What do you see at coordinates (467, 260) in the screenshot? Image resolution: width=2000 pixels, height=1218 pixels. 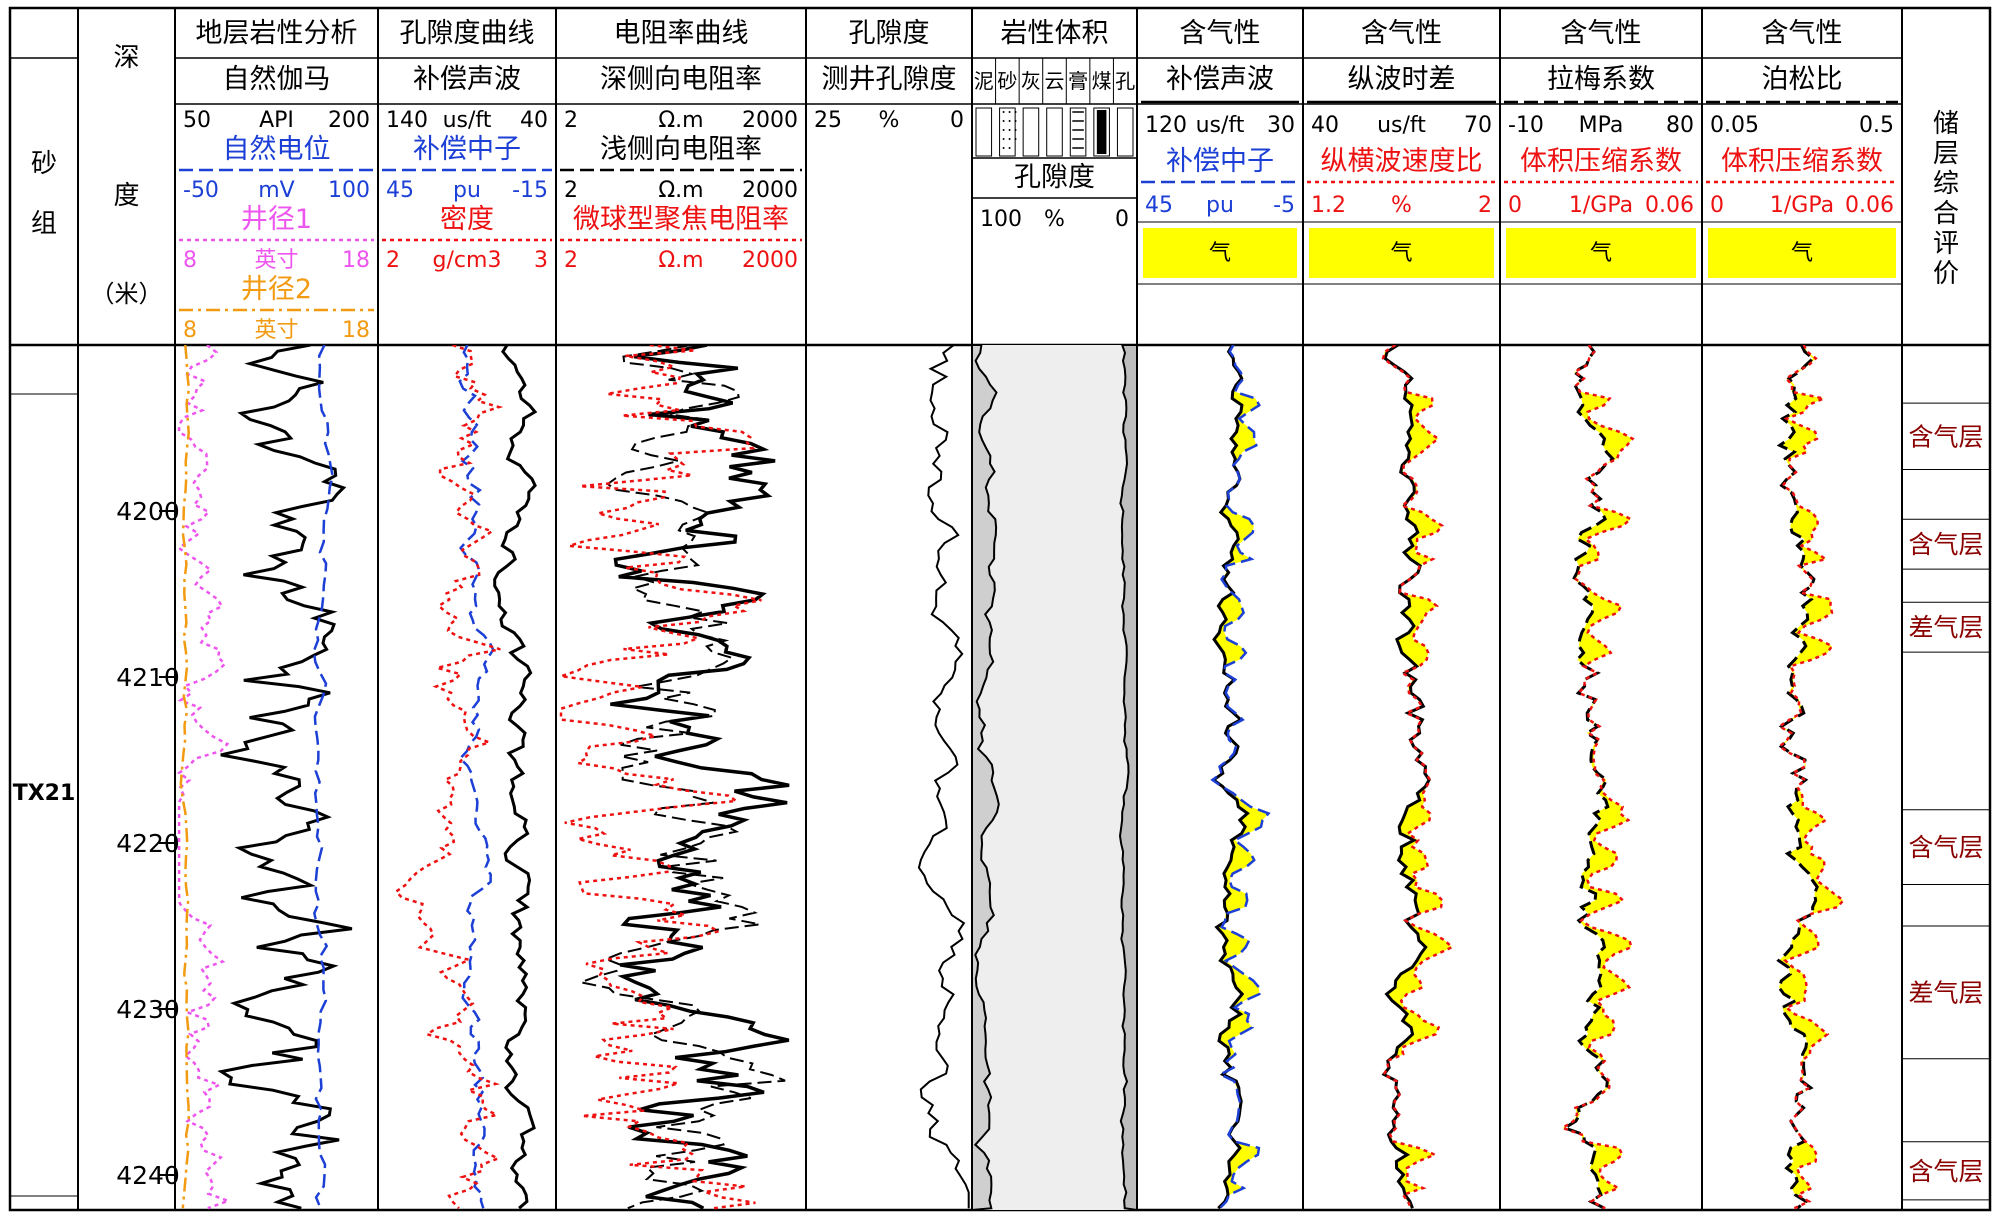 I see `scale-unit: g/cm3` at bounding box center [467, 260].